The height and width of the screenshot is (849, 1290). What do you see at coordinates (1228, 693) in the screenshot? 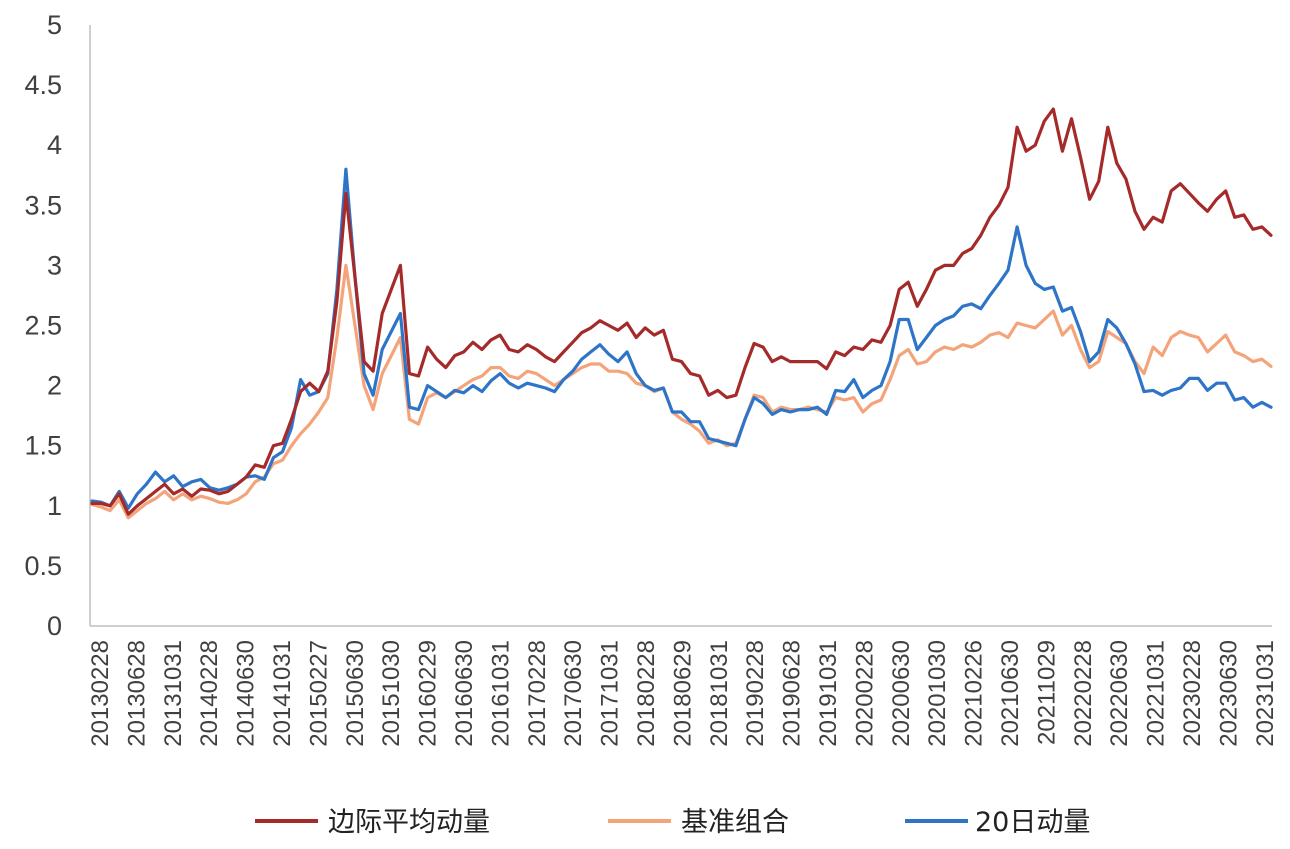
I see `x-tick-label: 20230630` at bounding box center [1228, 693].